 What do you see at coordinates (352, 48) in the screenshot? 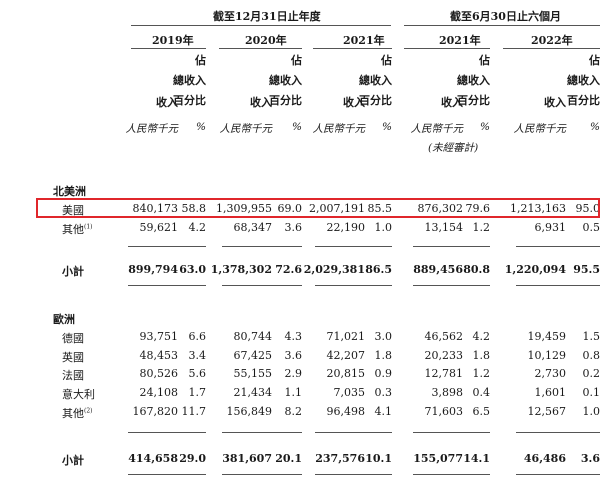
I see `year-rule-2021` at bounding box center [352, 48].